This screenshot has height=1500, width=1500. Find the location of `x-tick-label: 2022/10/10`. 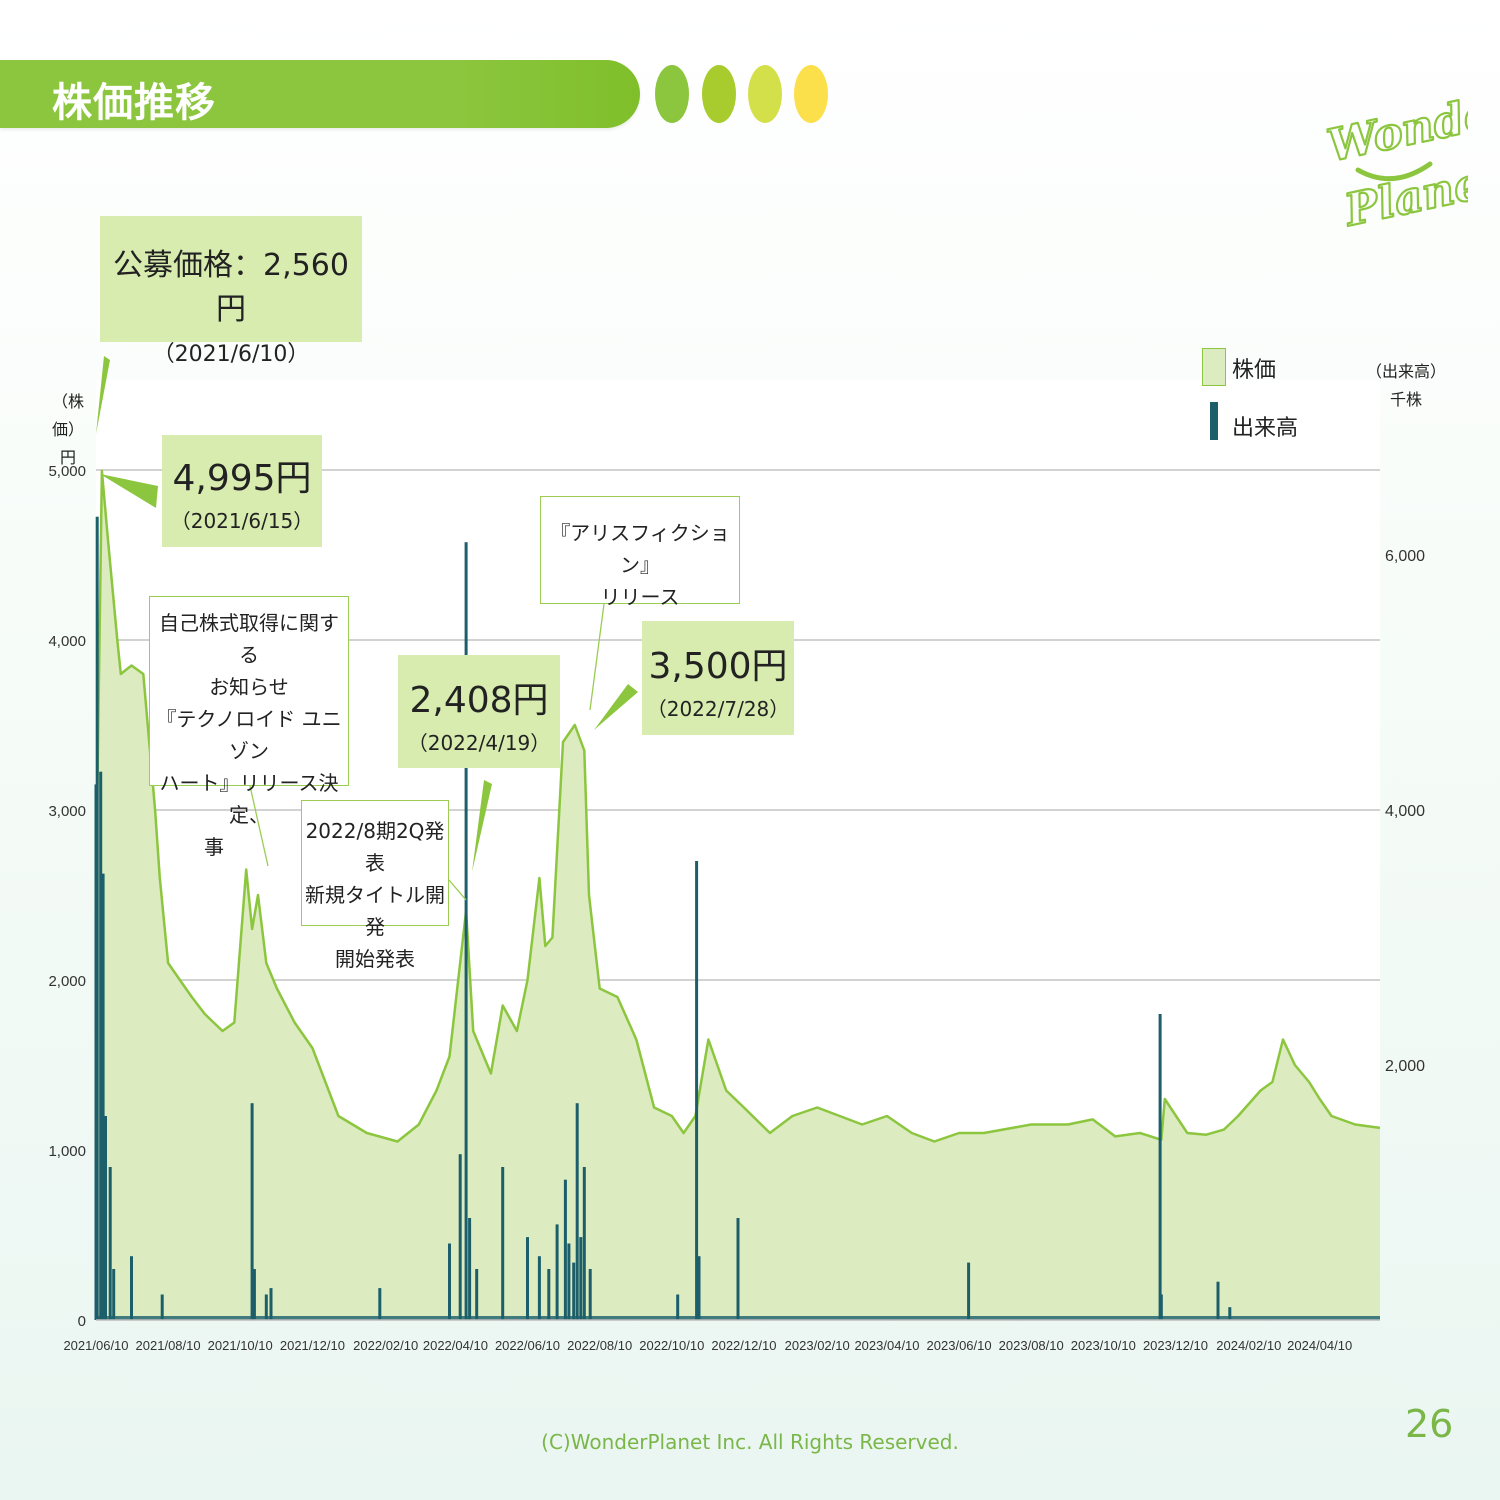

x-tick-label: 2022/10/10 is located at coordinates (671, 1345).